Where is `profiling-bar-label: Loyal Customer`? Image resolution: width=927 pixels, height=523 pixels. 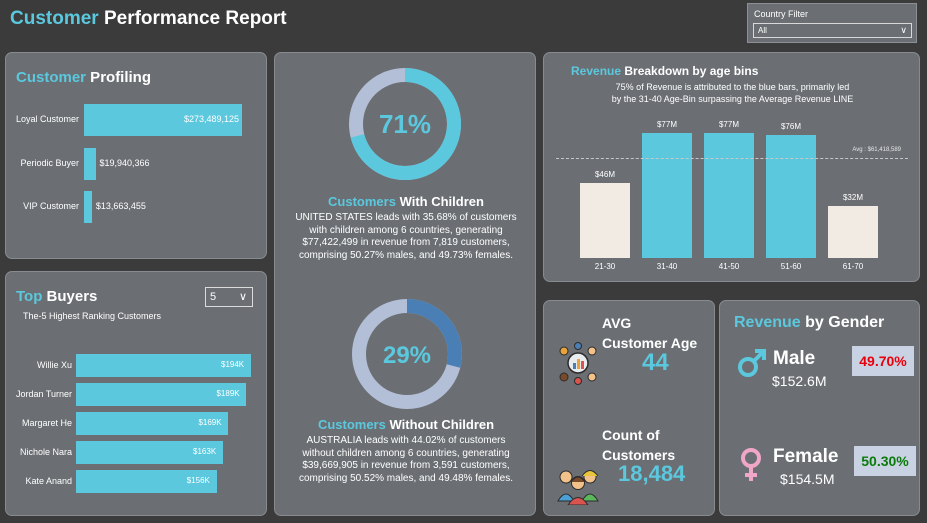
profiling-bar-label: Loyal Customer is located at coordinates (47, 119).